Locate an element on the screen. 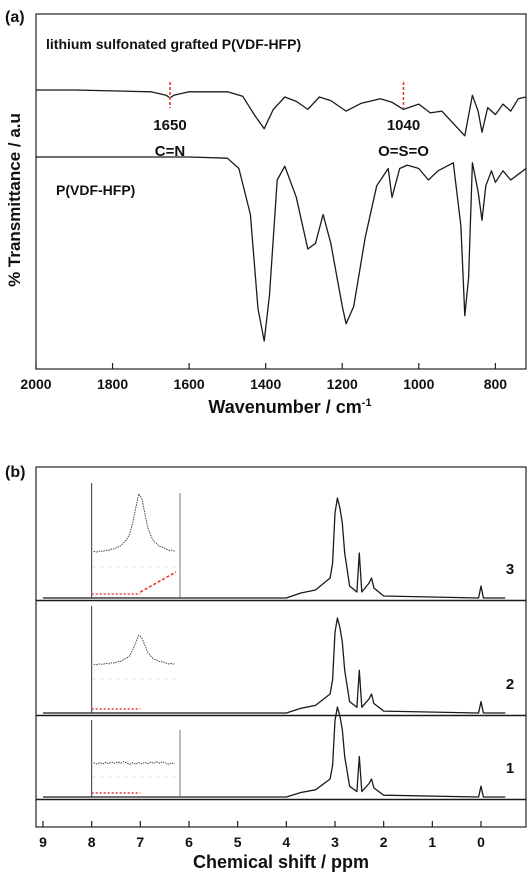 The width and height of the screenshot is (528, 876). ppm-tick-label-2: 2 is located at coordinates (384, 842).